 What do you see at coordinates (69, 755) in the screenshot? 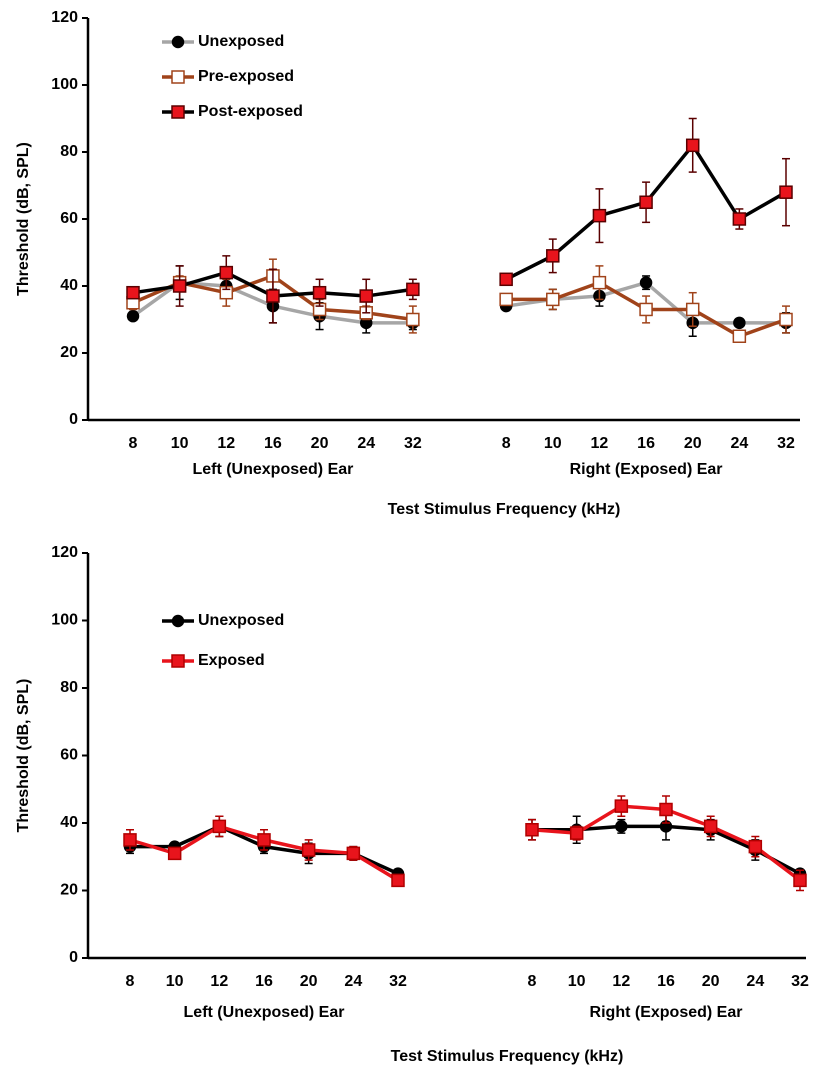
I see `y-tick-label: 60` at bounding box center [69, 755].